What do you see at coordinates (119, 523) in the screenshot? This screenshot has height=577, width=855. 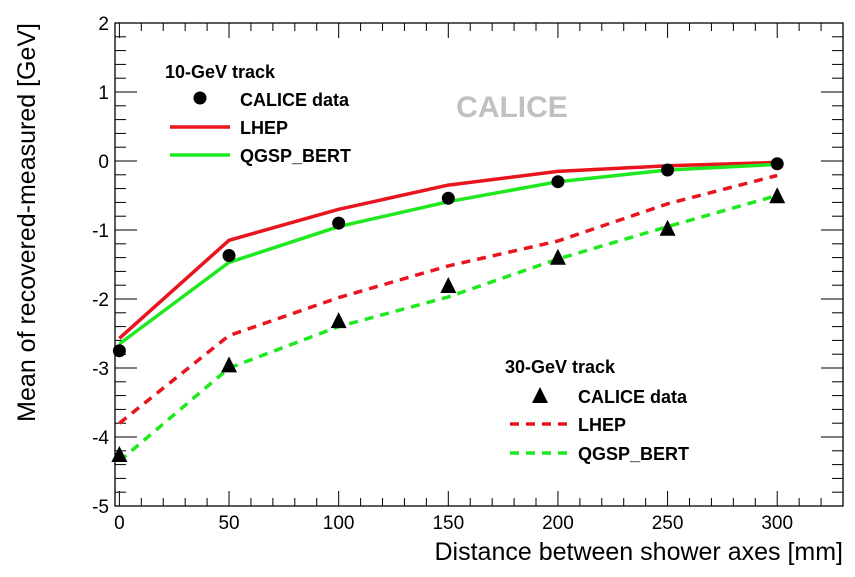 I see `x-tick-label: 0` at bounding box center [119, 523].